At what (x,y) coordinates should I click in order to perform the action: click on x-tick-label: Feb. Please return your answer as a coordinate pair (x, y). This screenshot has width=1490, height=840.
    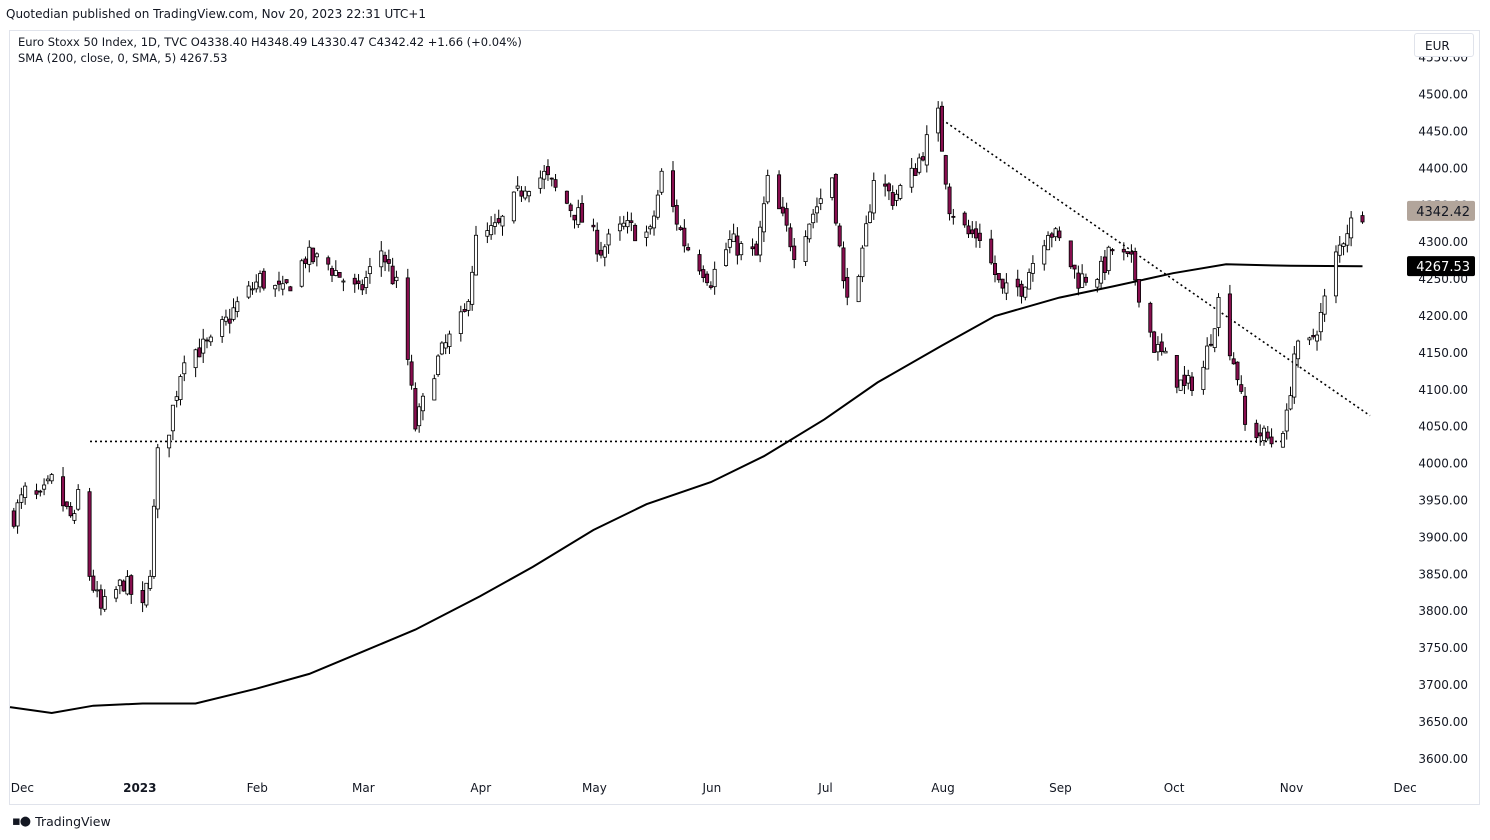
    Looking at the image, I should click on (257, 788).